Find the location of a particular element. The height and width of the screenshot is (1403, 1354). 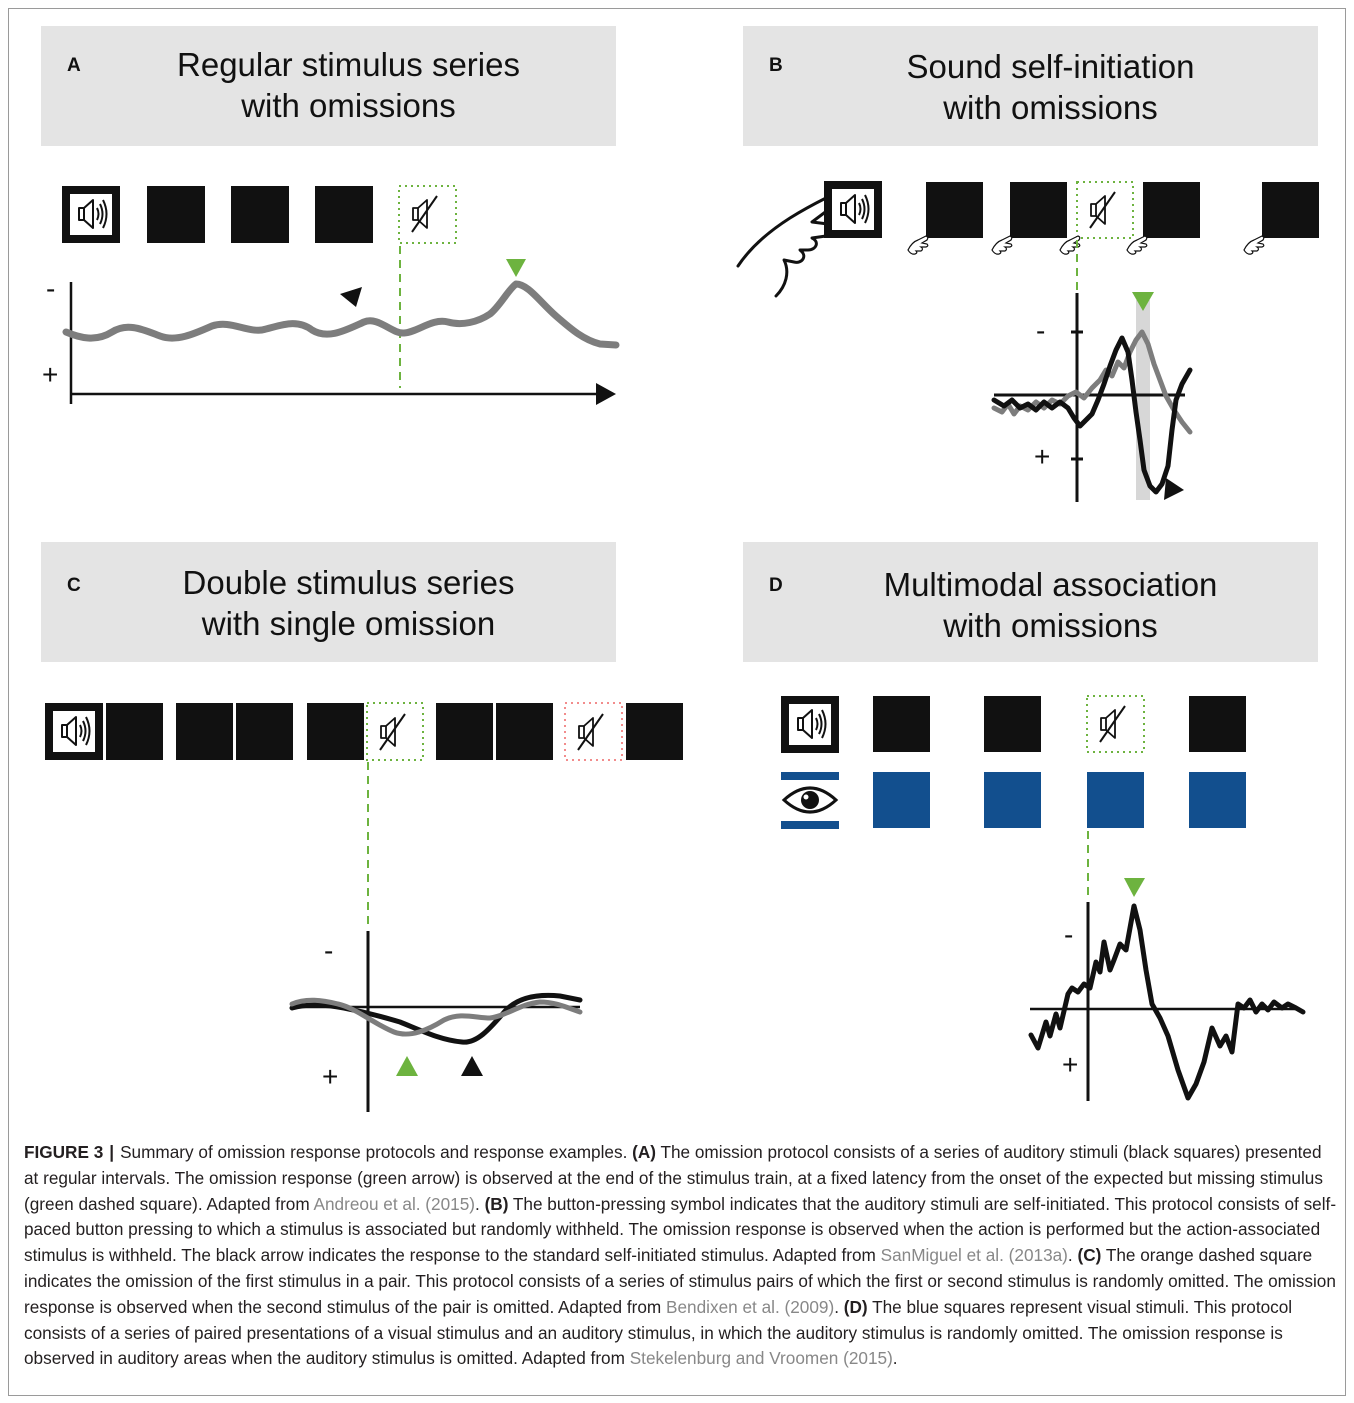

panel-a-minus-label: - is located at coordinates (50, 288).